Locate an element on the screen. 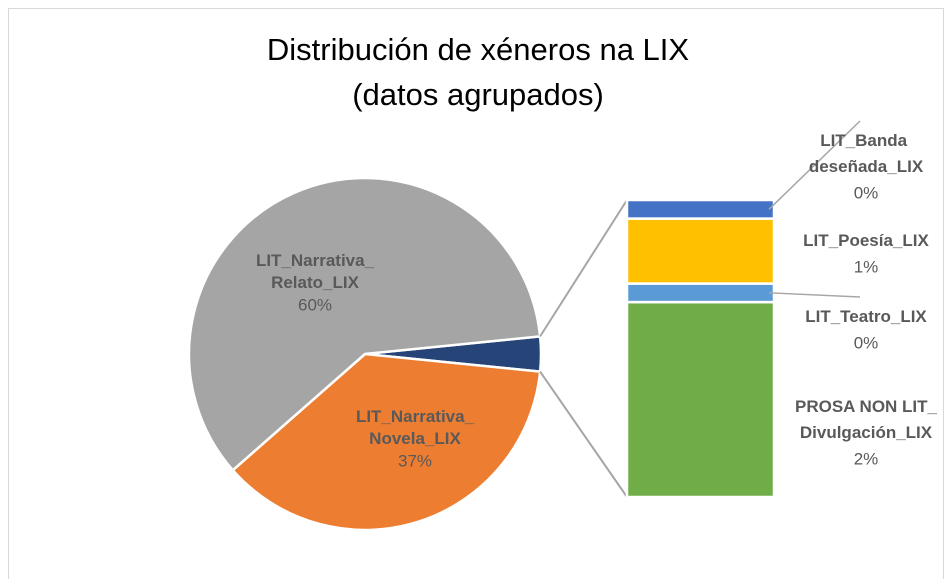 The height and width of the screenshot is (579, 944). data-label-name: LIT_Teatro_LIX is located at coordinates (866, 316).